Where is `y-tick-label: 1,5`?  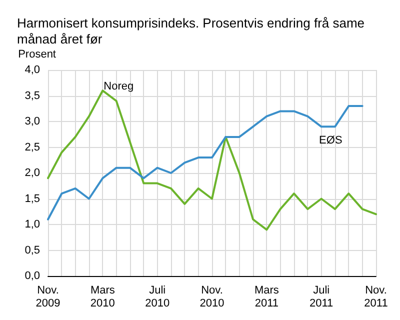 y-tick-label: 1,5 is located at coordinates (32, 198).